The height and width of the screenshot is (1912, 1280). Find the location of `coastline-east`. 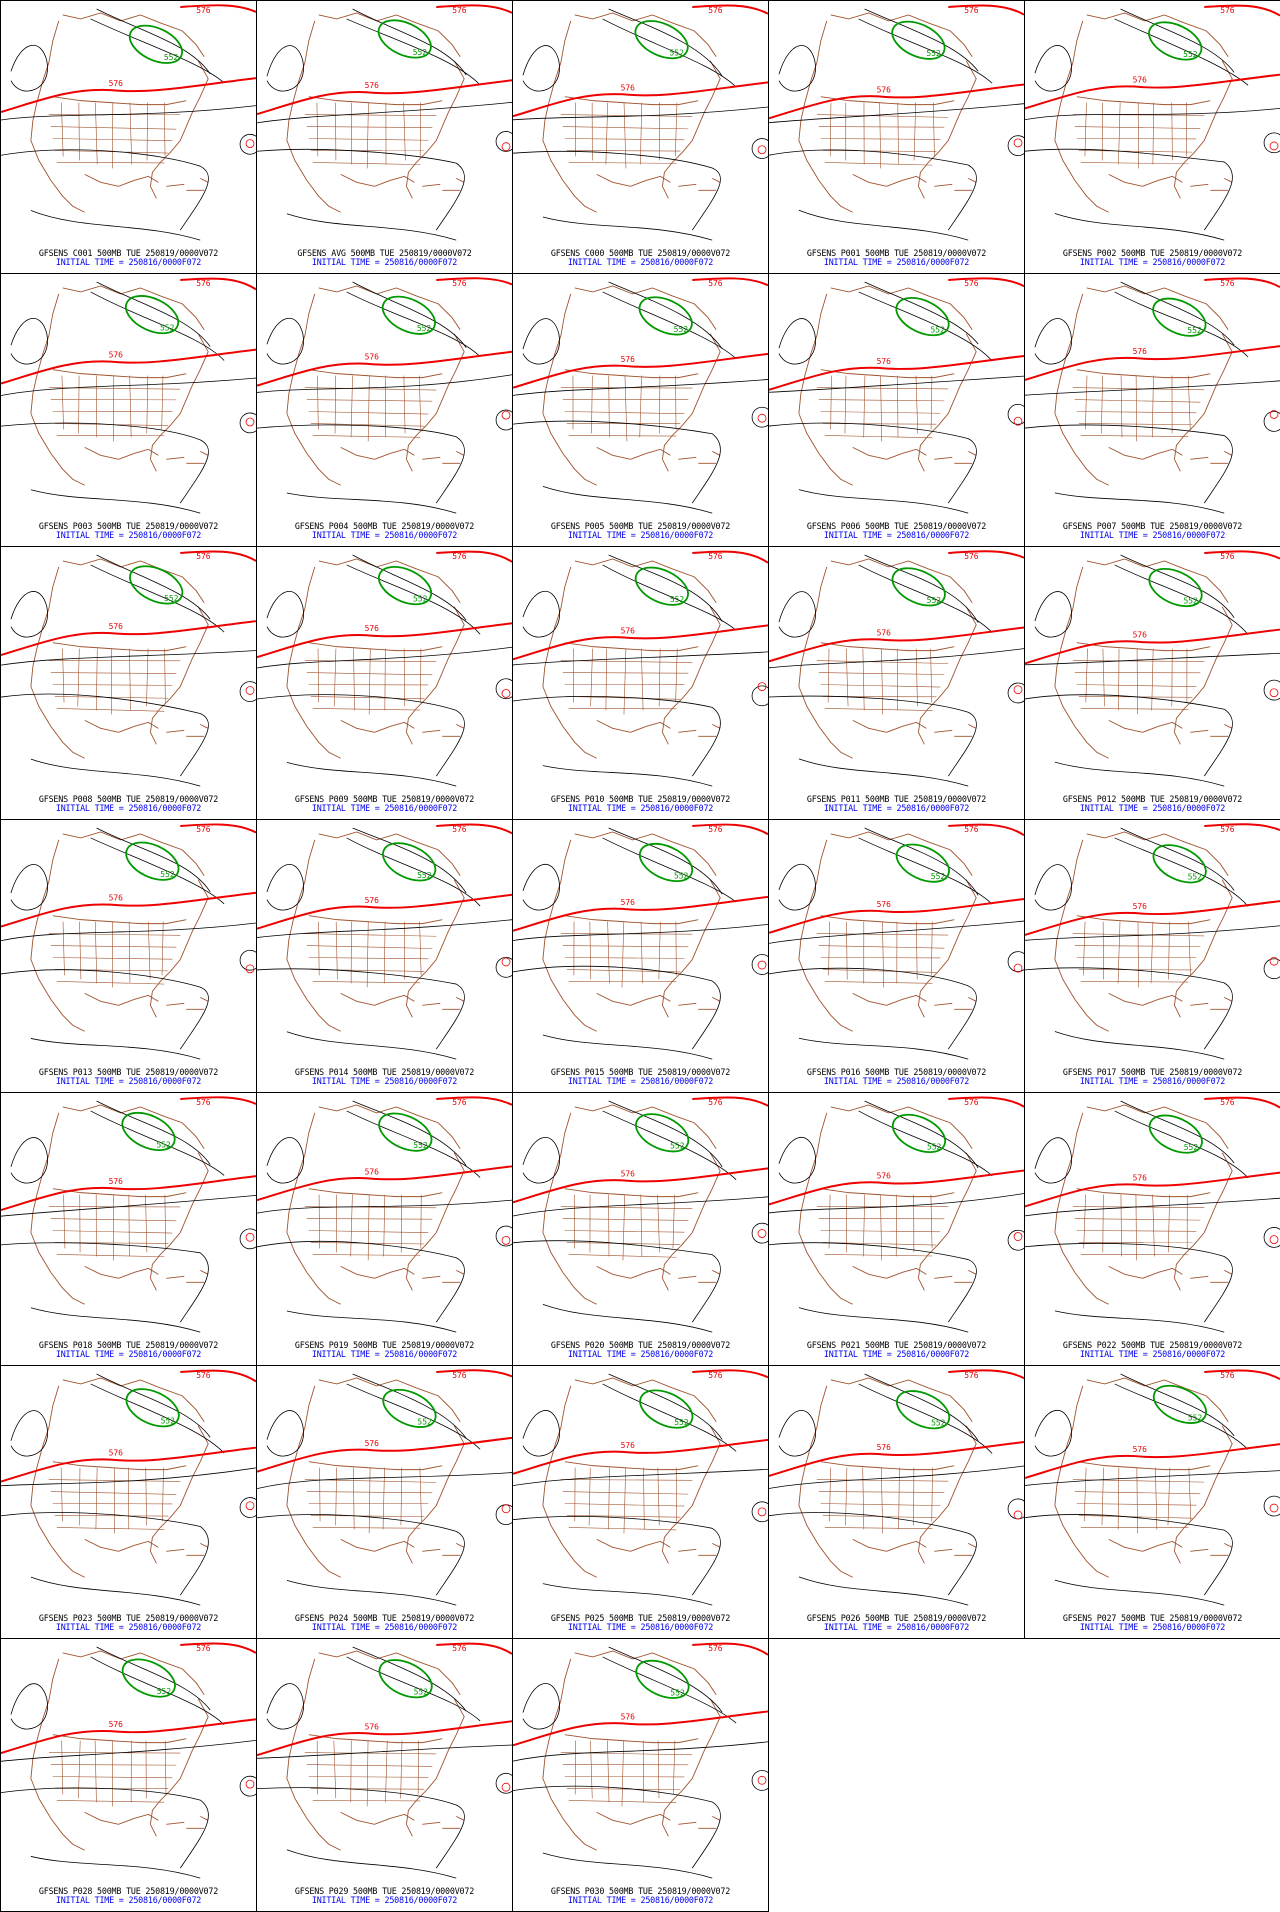

coastline-east is located at coordinates (179, 1494).